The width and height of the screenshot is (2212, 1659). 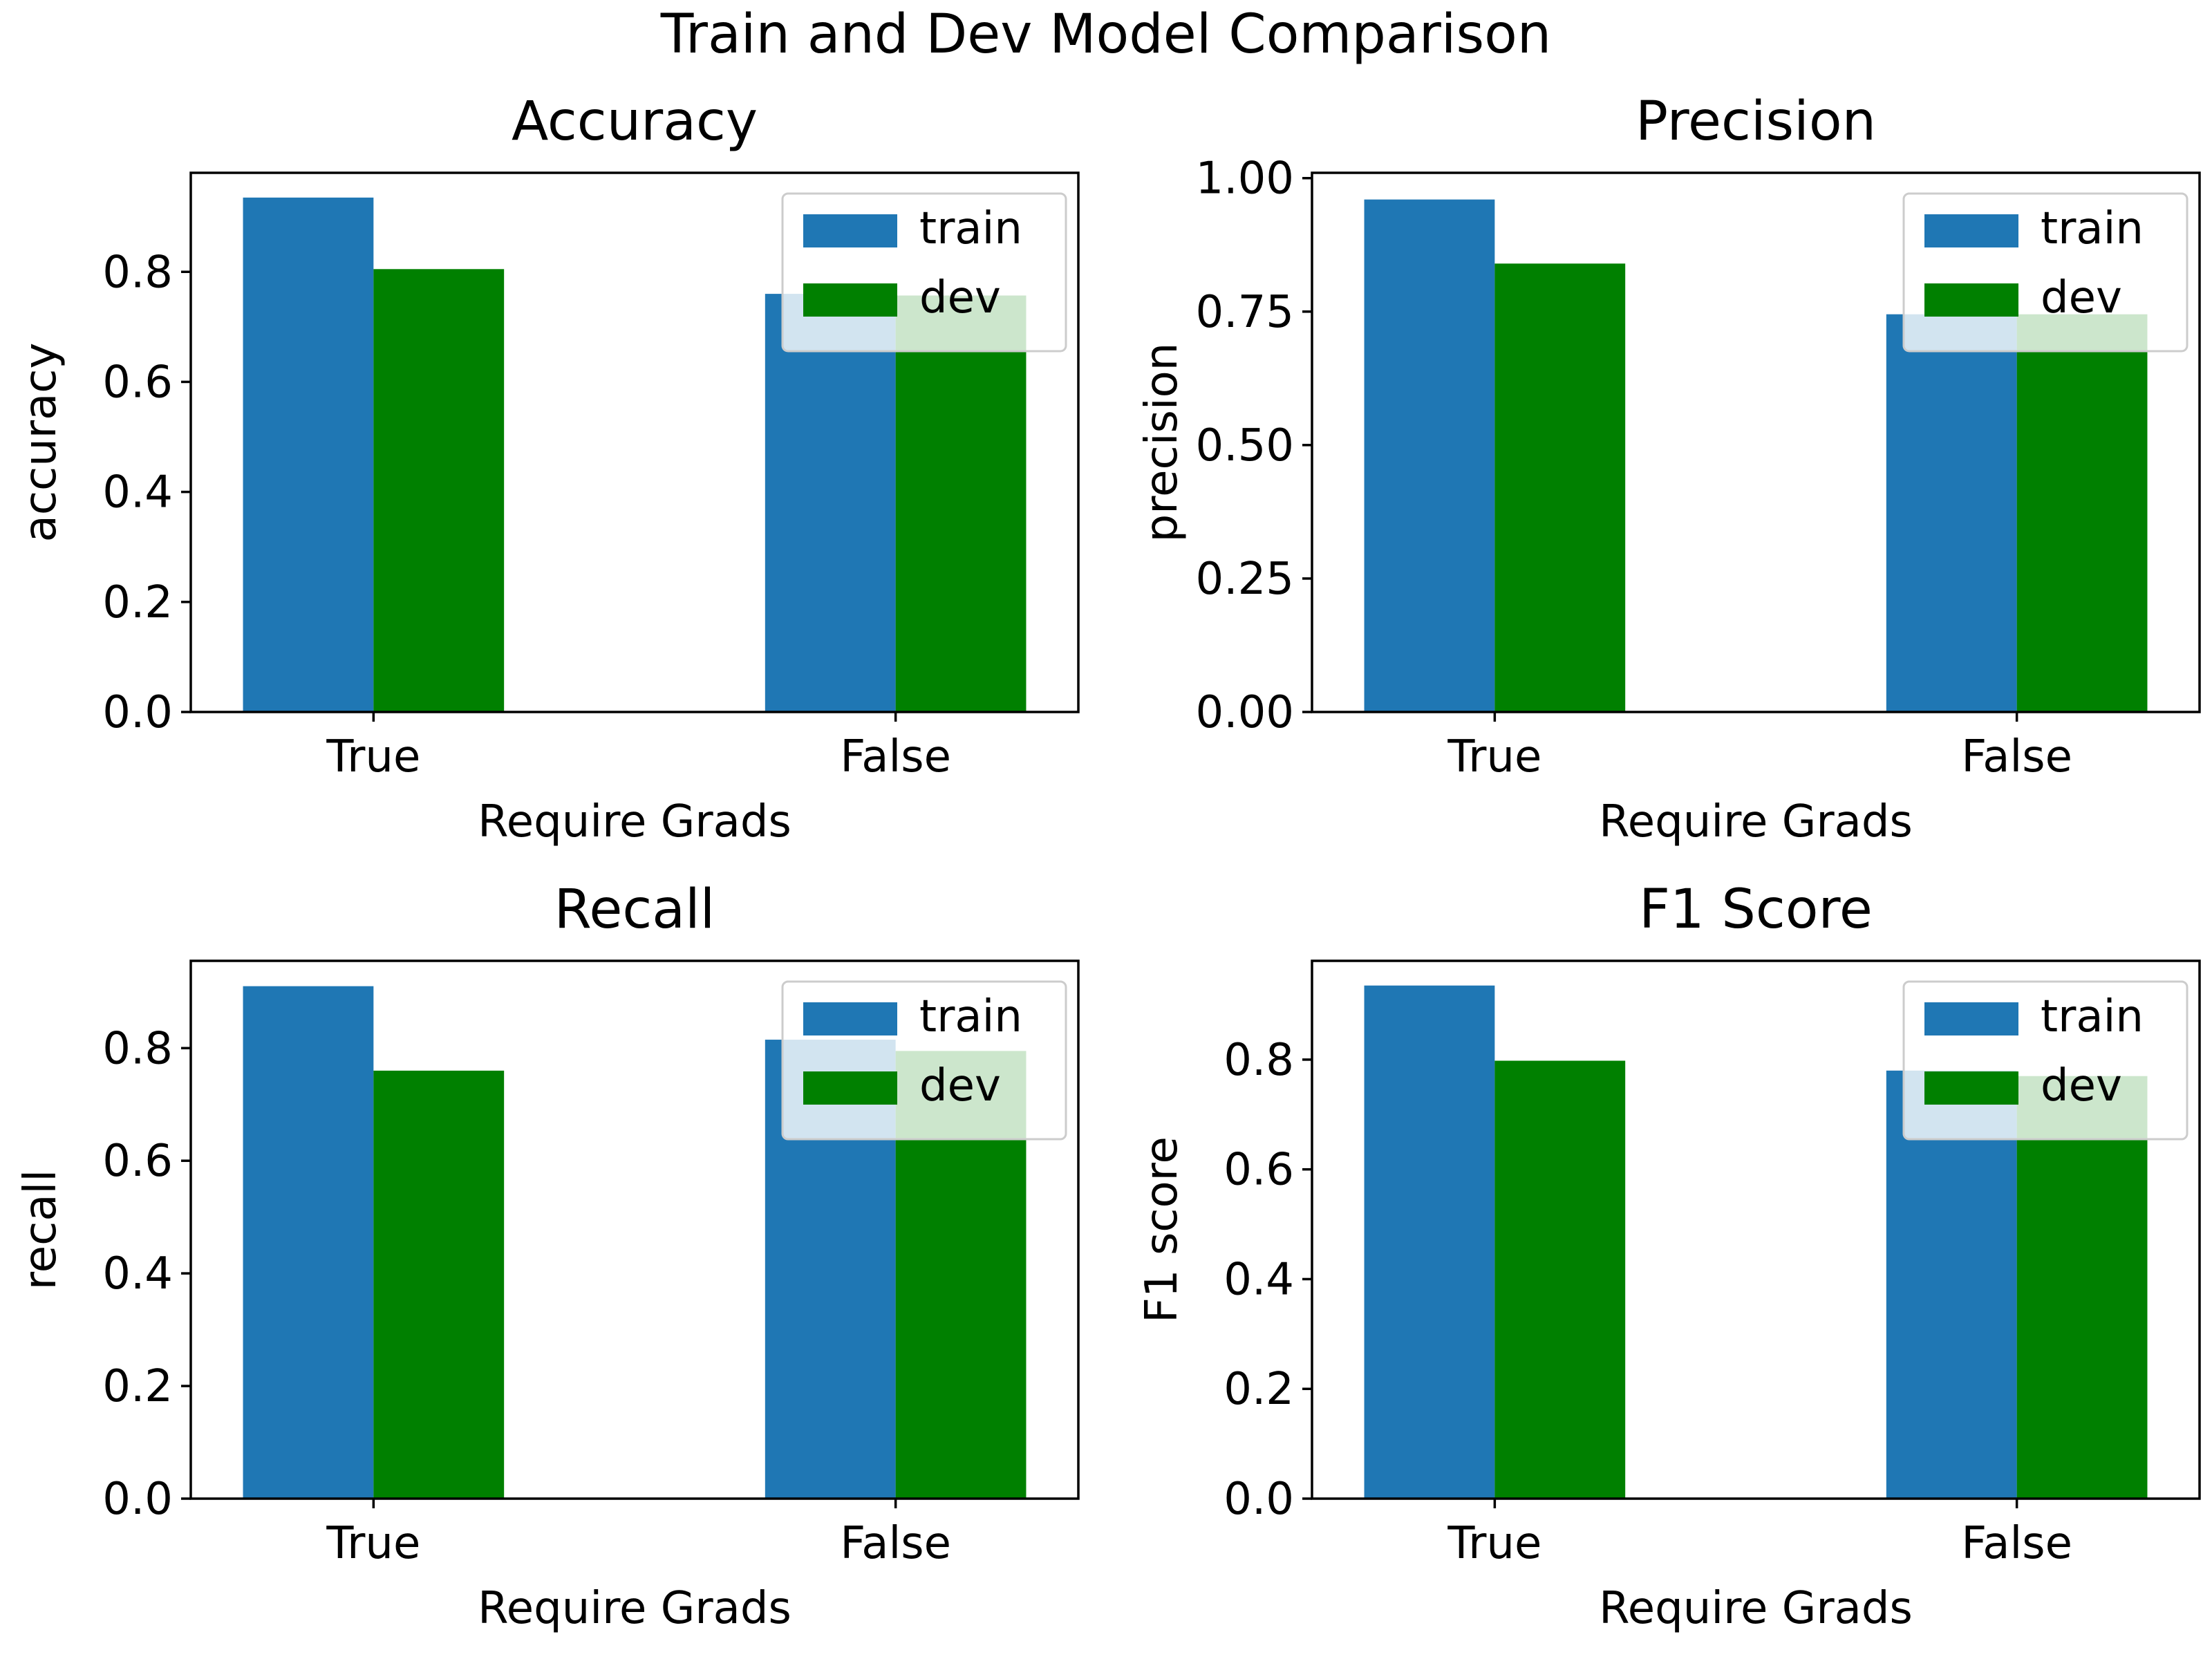 I want to click on subplot-title: Precision, so click(x=1755, y=122).